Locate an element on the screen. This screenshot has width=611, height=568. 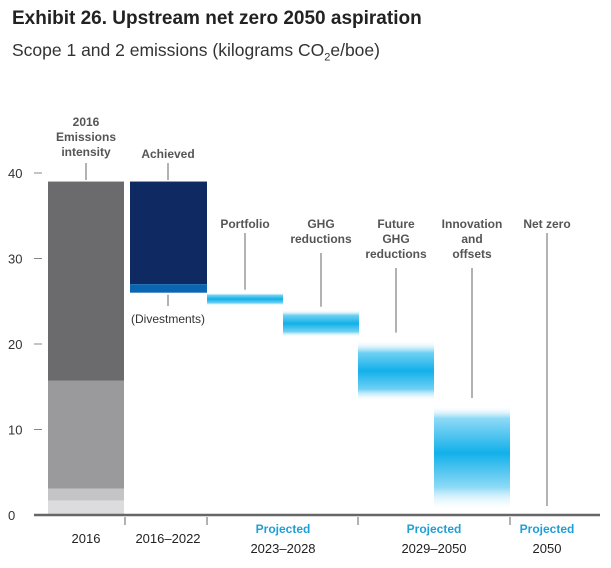
subtitle-suffix: e/boe) is located at coordinates (355, 50).